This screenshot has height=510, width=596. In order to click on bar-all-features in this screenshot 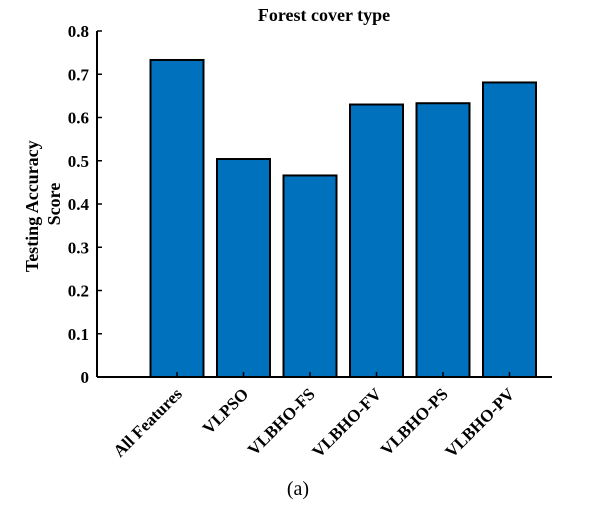, I will do `click(177, 218)`.